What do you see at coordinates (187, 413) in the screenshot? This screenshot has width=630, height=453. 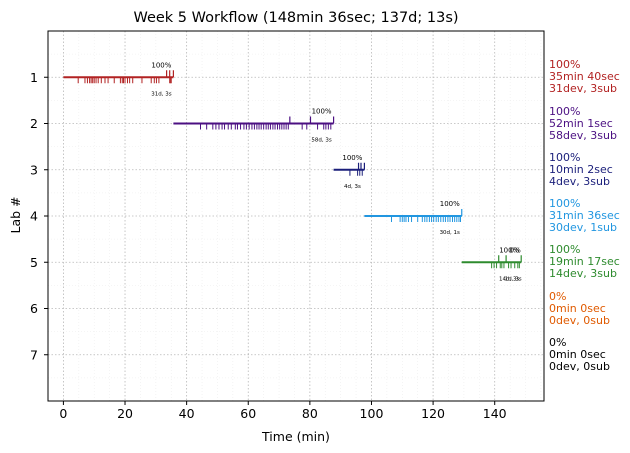 I see `x-tick-label: 40` at bounding box center [187, 413].